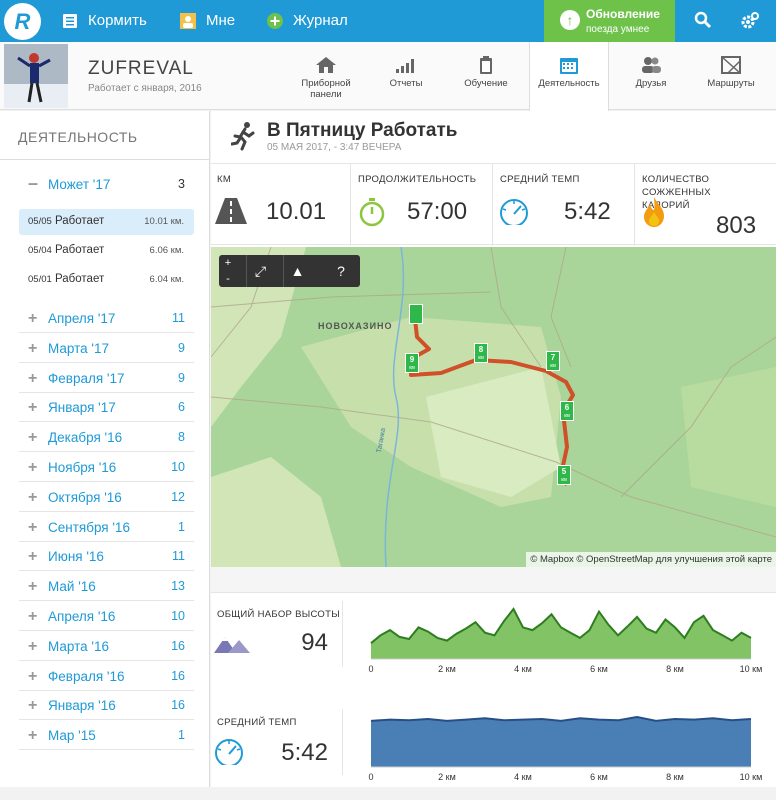 This screenshot has width=776, height=800. What do you see at coordinates (36, 76) in the screenshot?
I see `avatar` at bounding box center [36, 76].